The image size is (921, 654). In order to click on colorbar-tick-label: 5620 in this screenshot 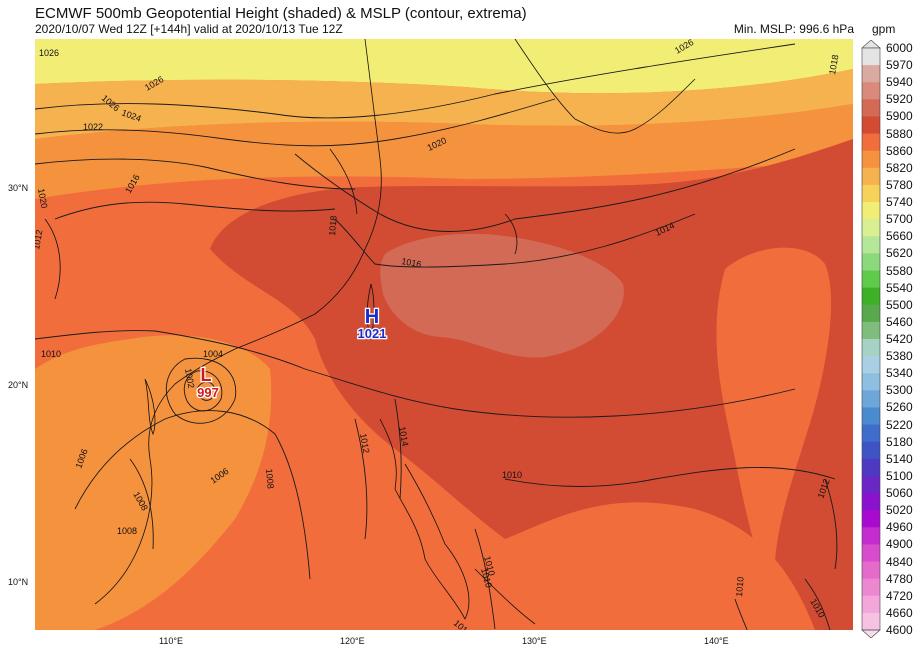, I will do `click(899, 253)`.